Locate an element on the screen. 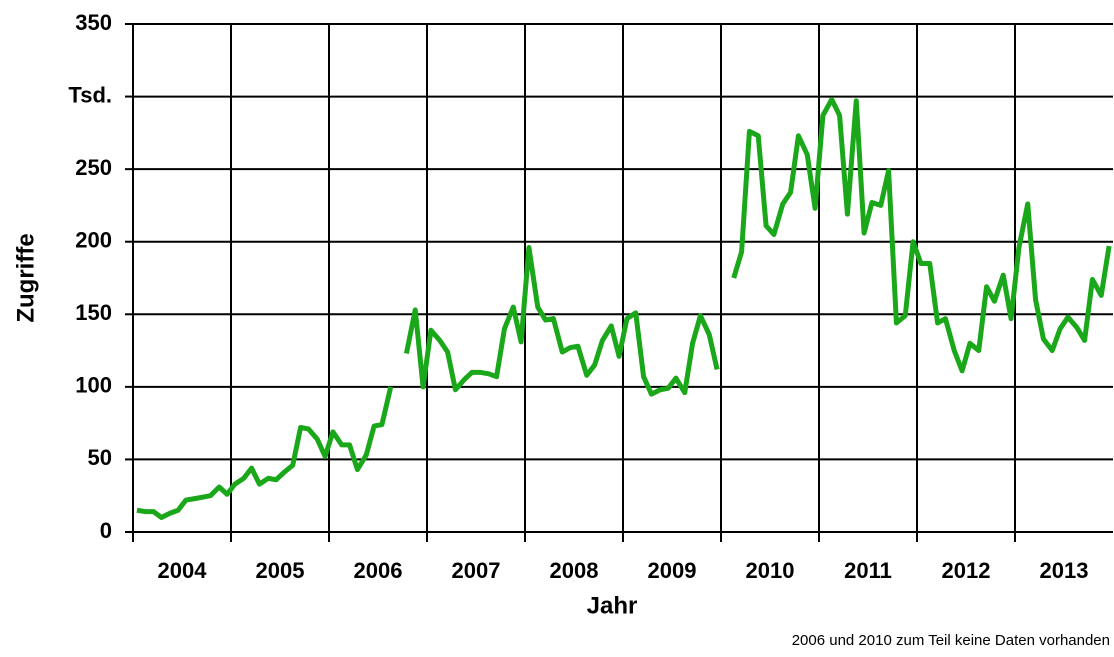  x-tick-label: 2008 is located at coordinates (574, 570).